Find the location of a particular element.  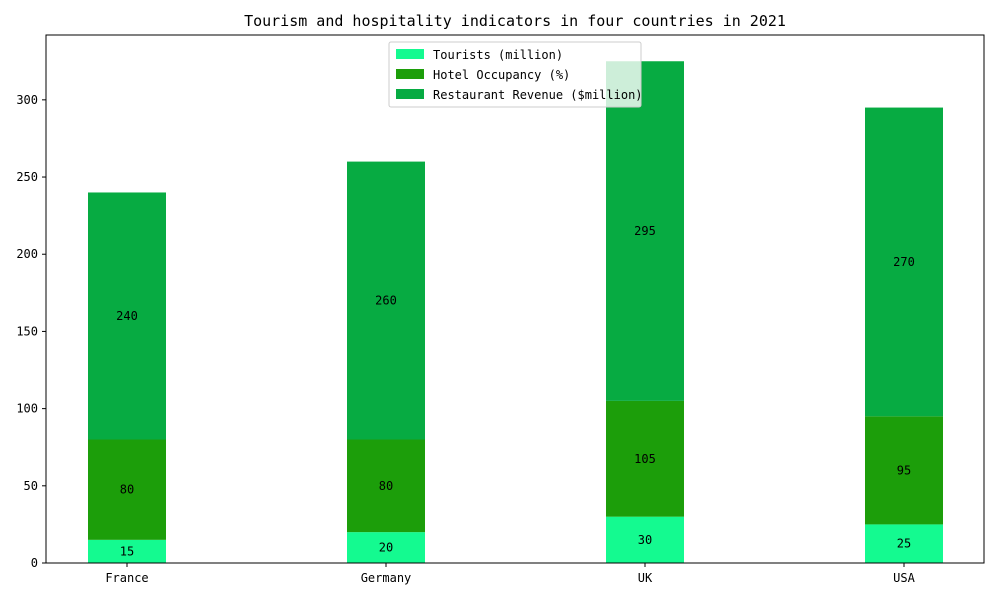

y-tick-label: 250 is located at coordinates (27, 177).